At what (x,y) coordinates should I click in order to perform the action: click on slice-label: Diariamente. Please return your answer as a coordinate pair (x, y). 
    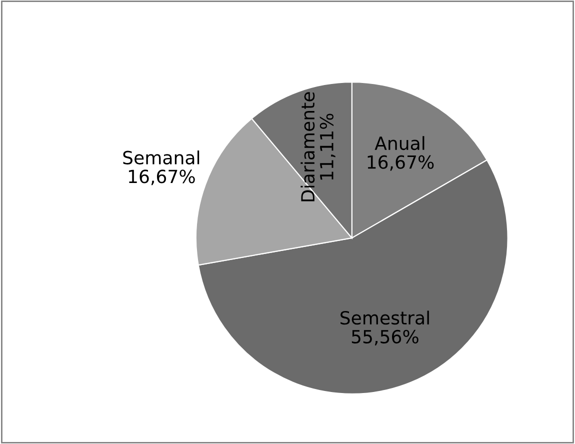
    Looking at the image, I should click on (307, 147).